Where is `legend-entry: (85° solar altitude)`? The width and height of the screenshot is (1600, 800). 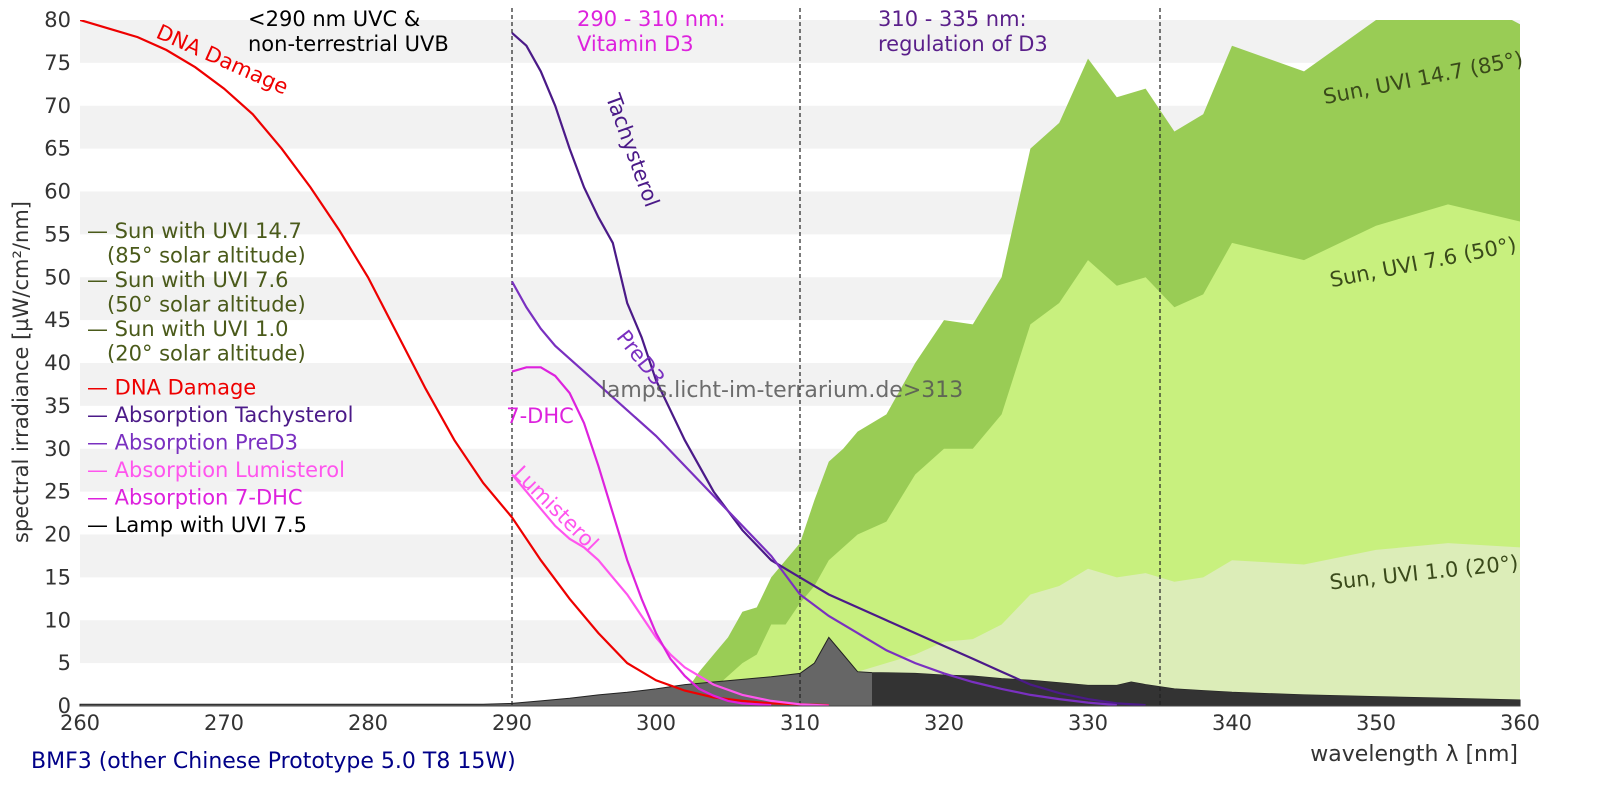
legend-entry: (85° solar altitude) is located at coordinates (196, 256).